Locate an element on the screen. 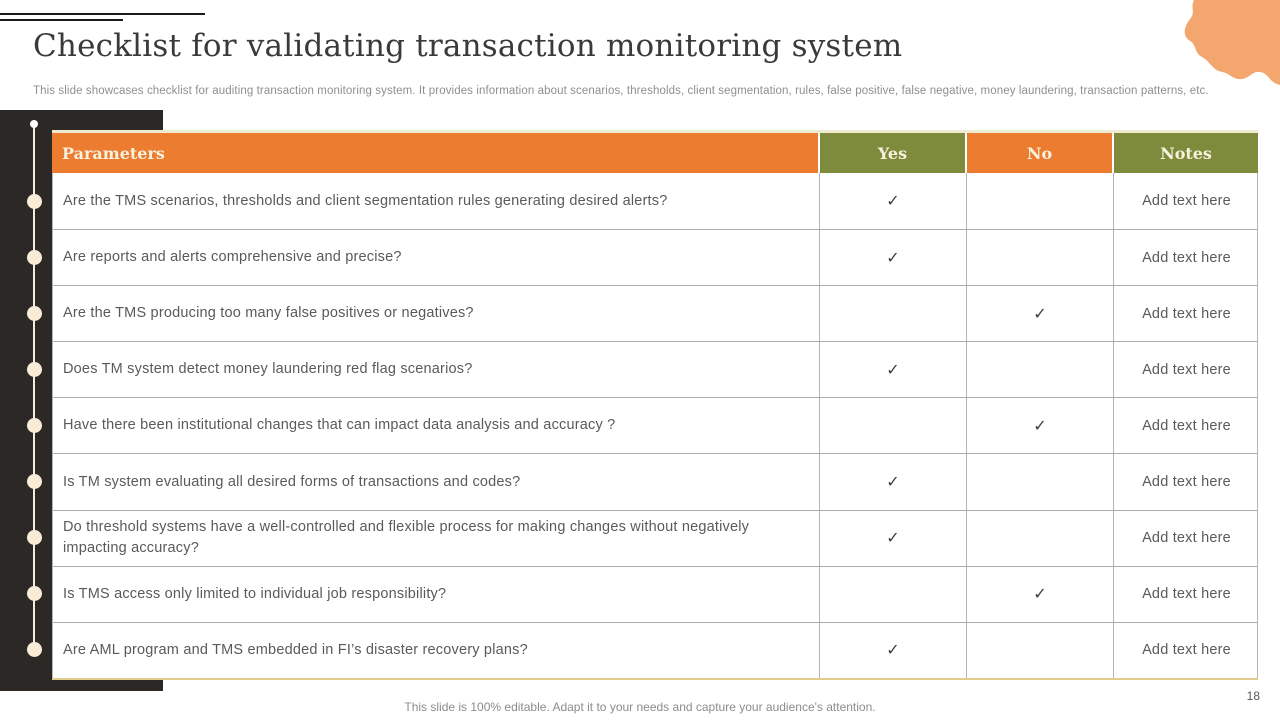 The image size is (1280, 720). header-no: No is located at coordinates (1038, 153).